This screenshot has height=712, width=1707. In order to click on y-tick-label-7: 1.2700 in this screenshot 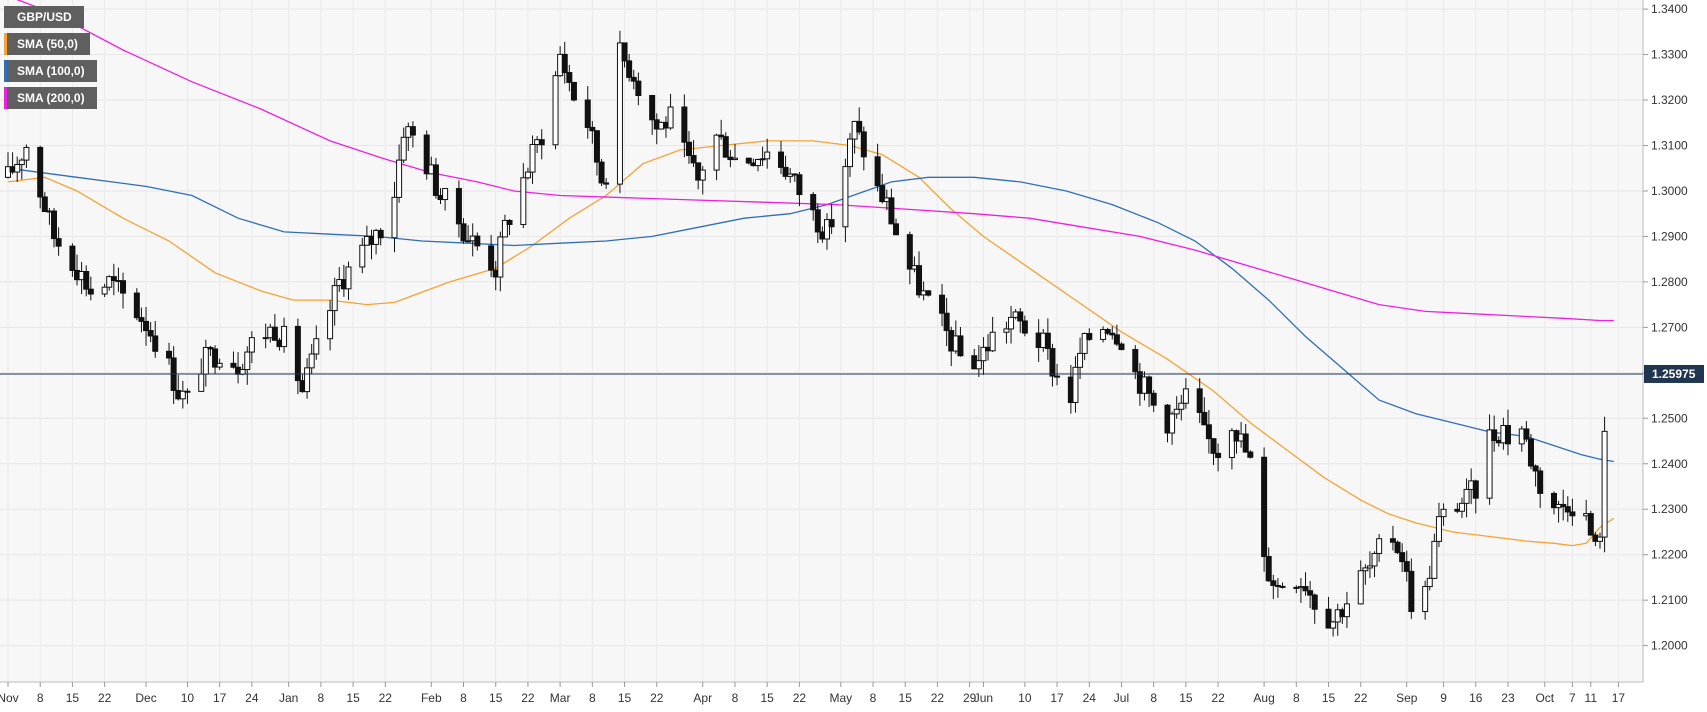, I will do `click(1669, 327)`.